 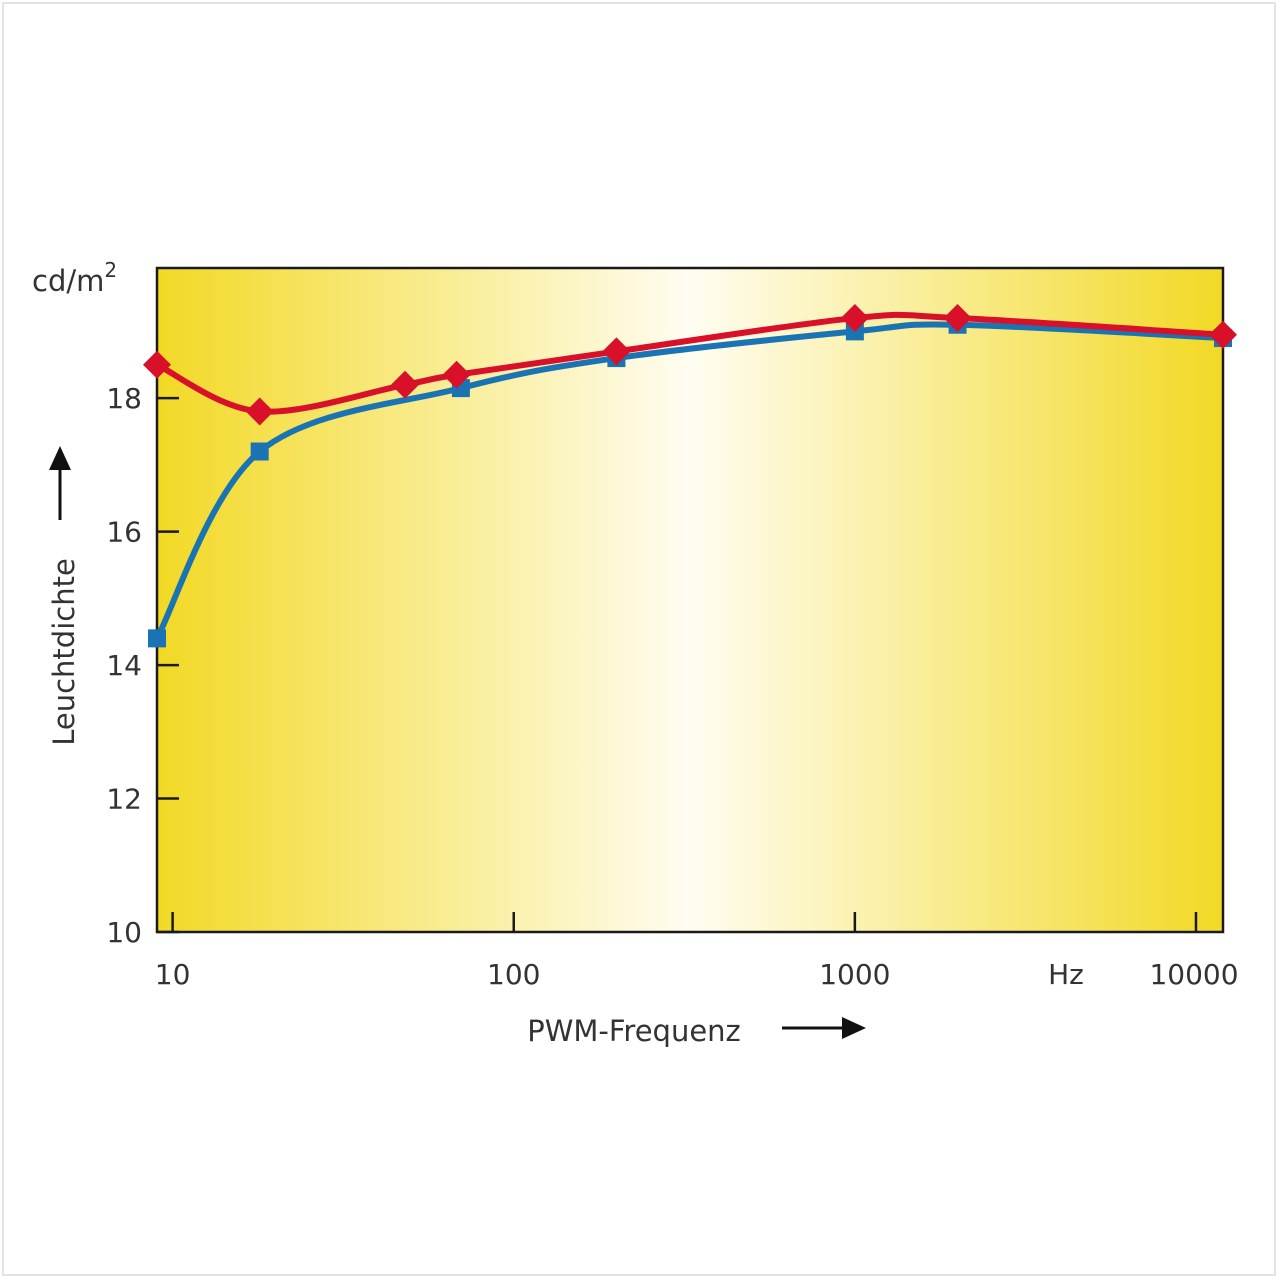 What do you see at coordinates (124, 665) in the screenshot?
I see `y-tick-label: 14` at bounding box center [124, 665].